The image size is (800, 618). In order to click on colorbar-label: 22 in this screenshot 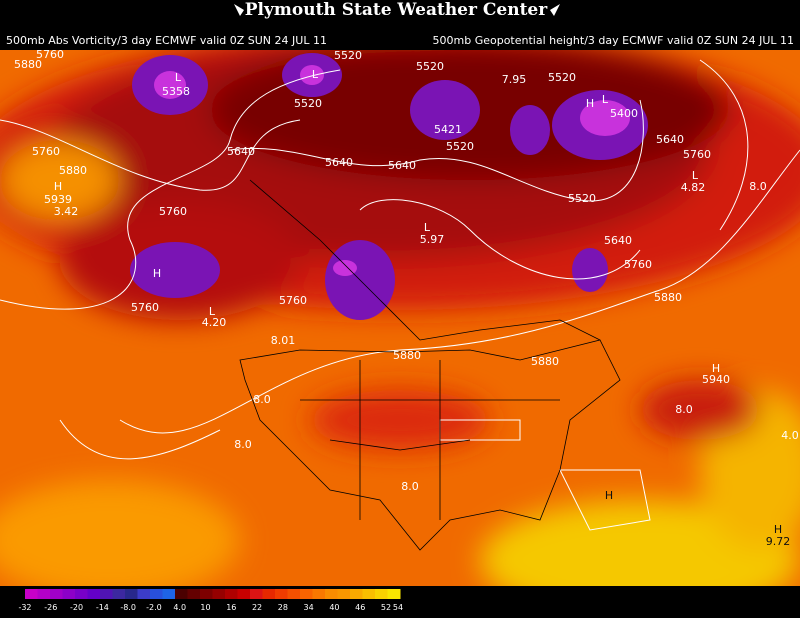, I will do `click(257, 607)`.